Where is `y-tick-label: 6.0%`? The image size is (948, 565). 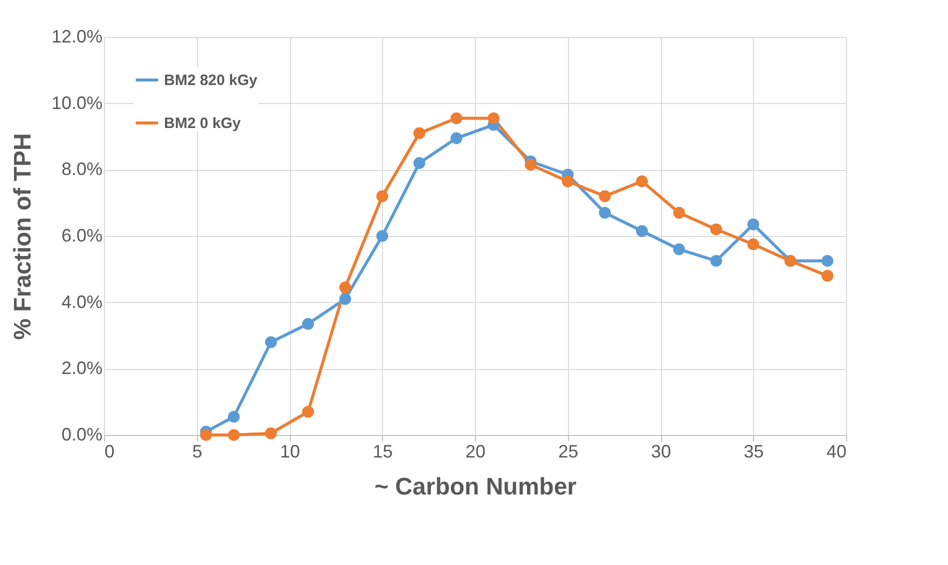
y-tick-label: 6.0% is located at coordinates (81, 236).